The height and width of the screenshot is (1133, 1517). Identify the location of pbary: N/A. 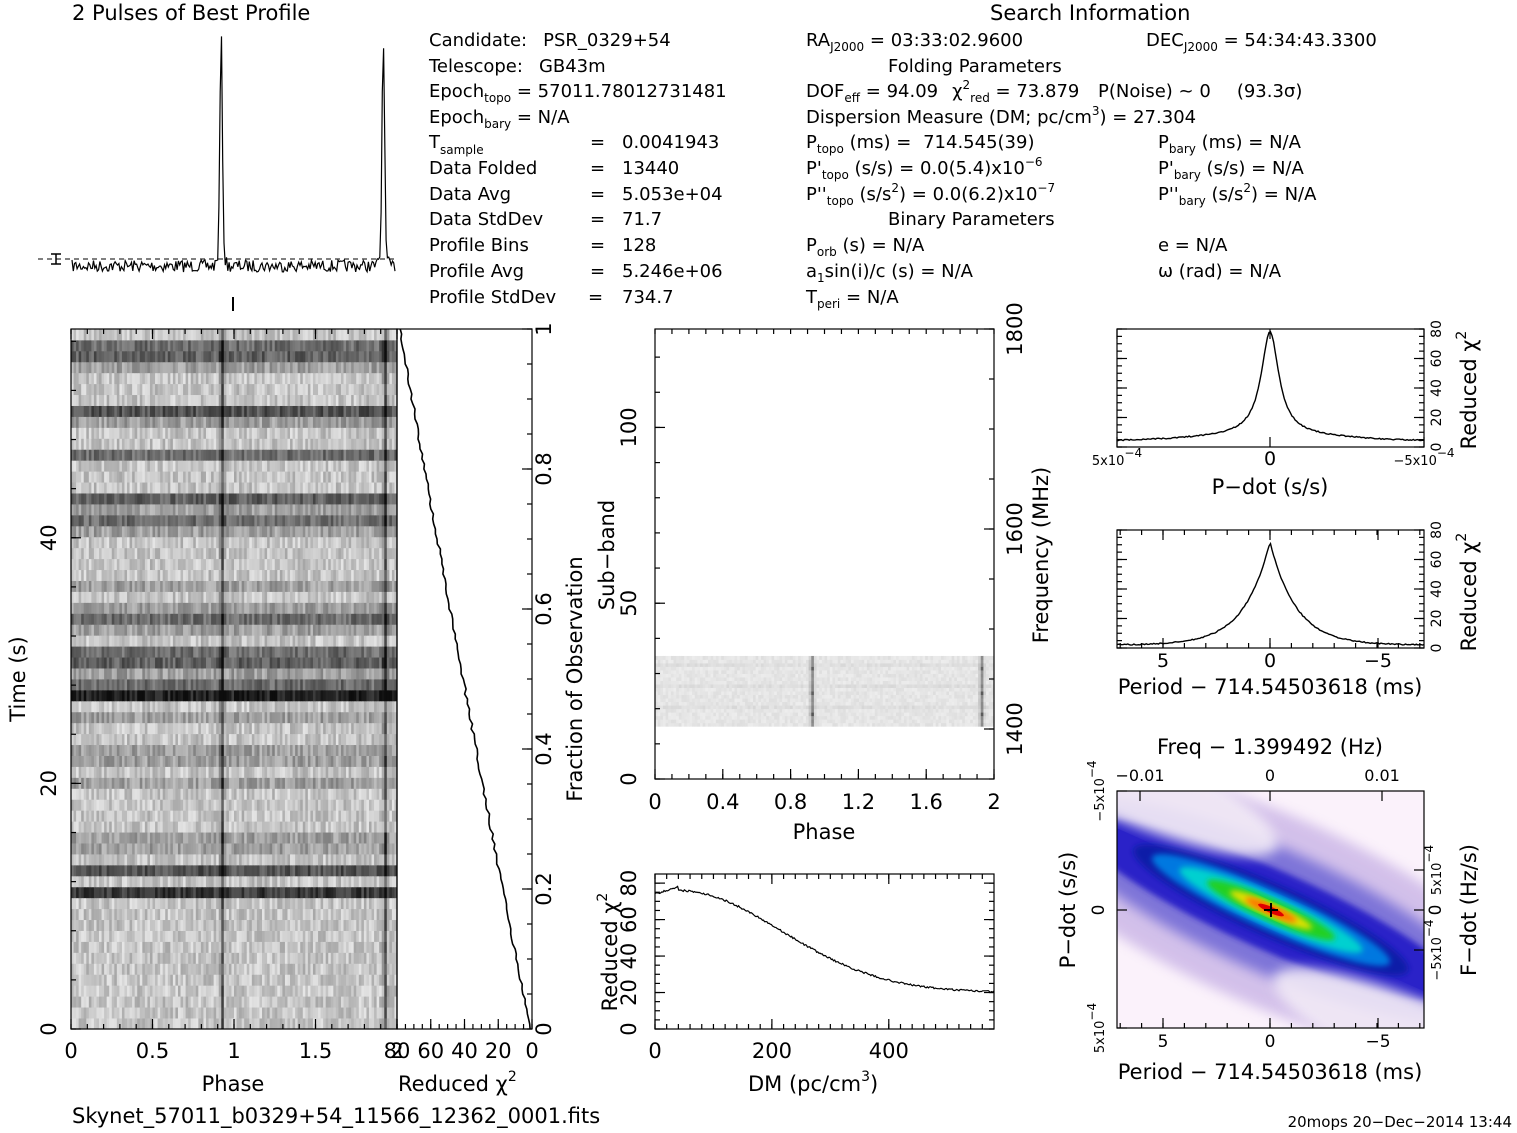
(1285, 142).